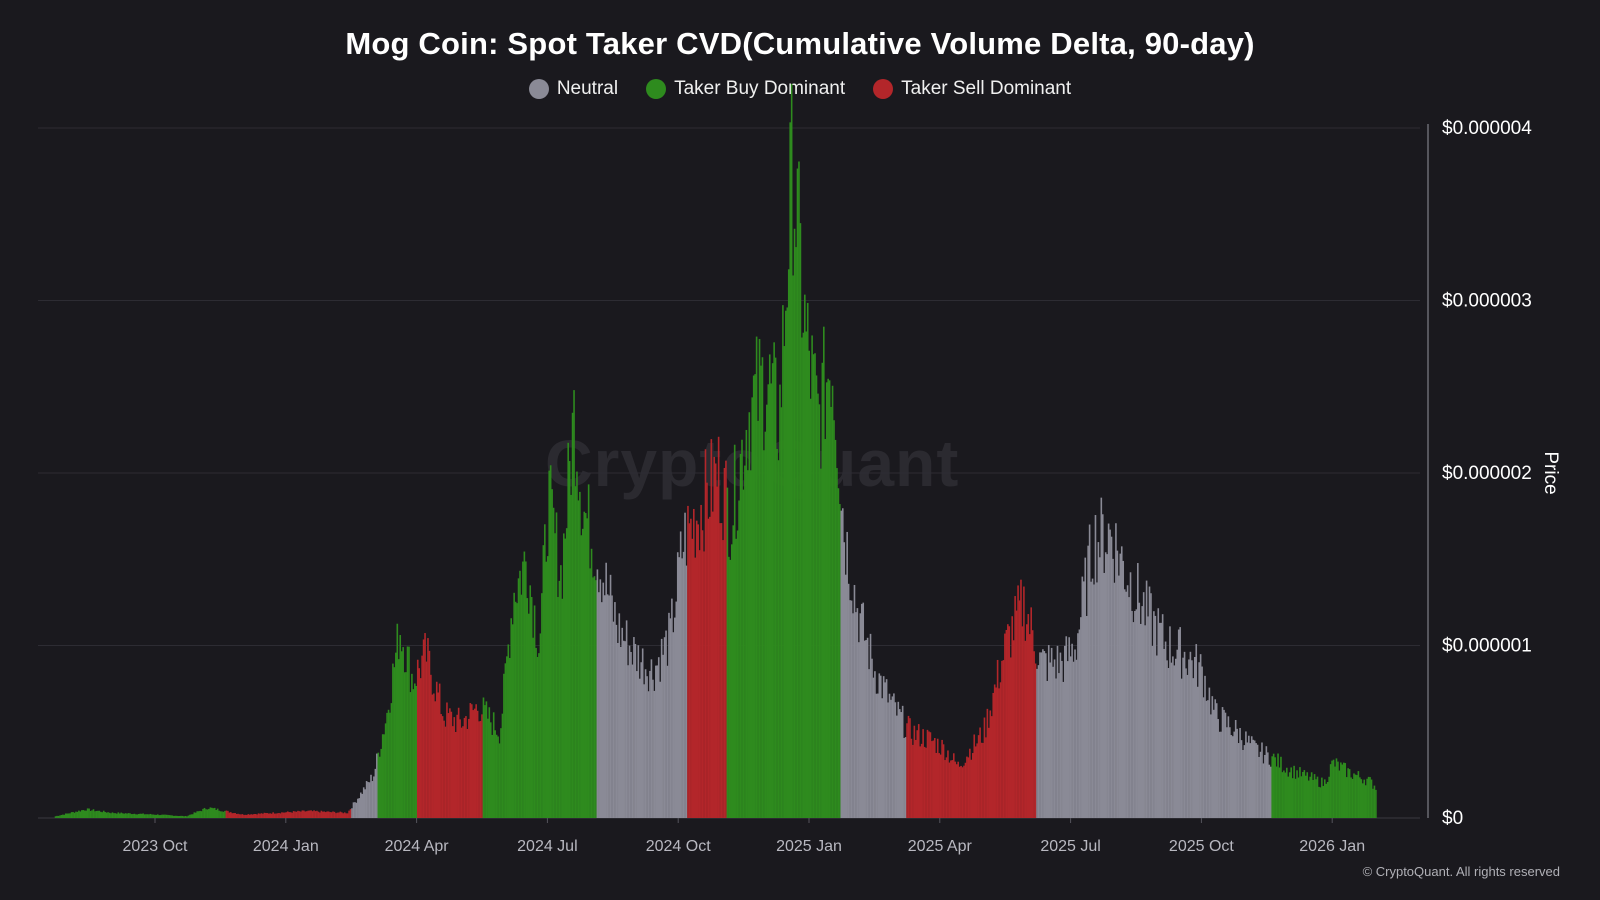 The image size is (1600, 900). Describe the element at coordinates (155, 846) in the screenshot. I see `x-tick-label: 2023 Oct` at that location.